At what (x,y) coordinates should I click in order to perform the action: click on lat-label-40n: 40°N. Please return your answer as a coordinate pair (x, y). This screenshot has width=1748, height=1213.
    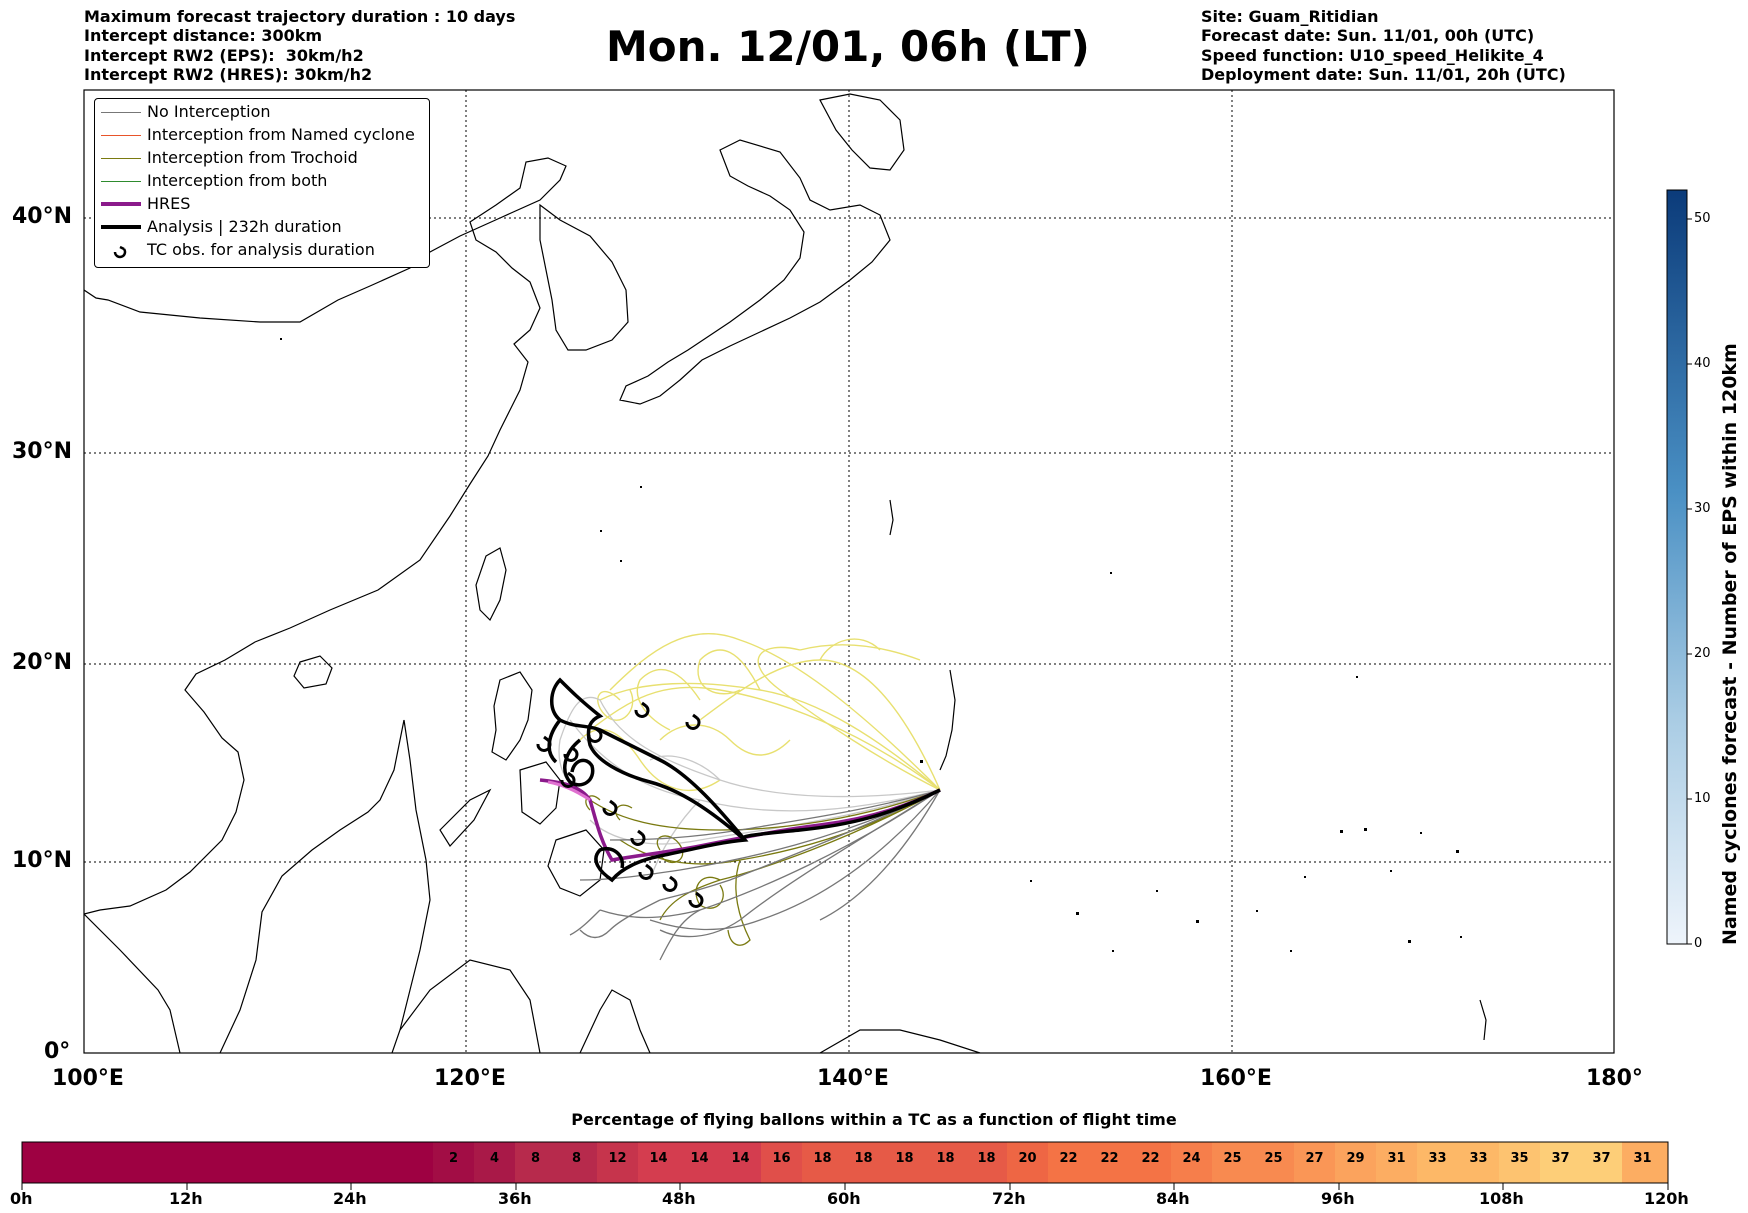
    Looking at the image, I should click on (42, 216).